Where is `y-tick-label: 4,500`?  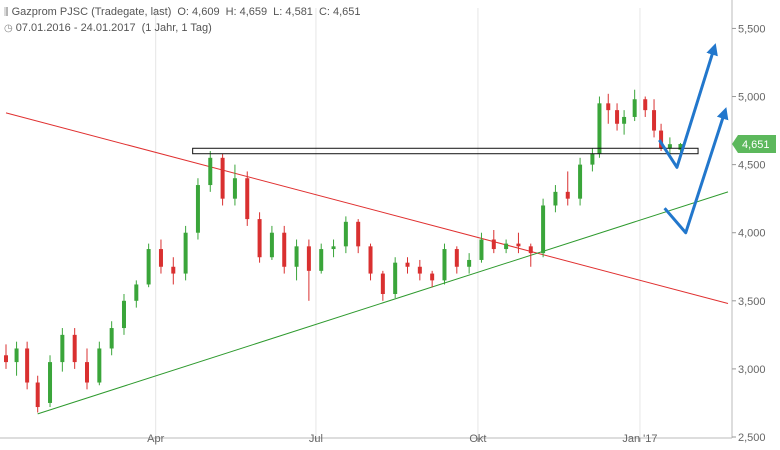
y-tick-label: 4,500 is located at coordinates (752, 166).